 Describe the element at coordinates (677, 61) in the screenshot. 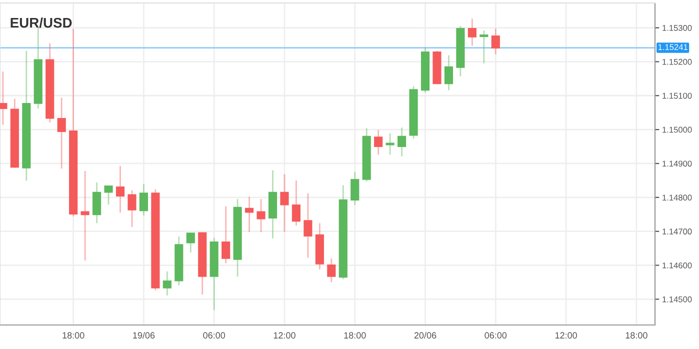

I see `y-tick-label: 1.15200` at that location.